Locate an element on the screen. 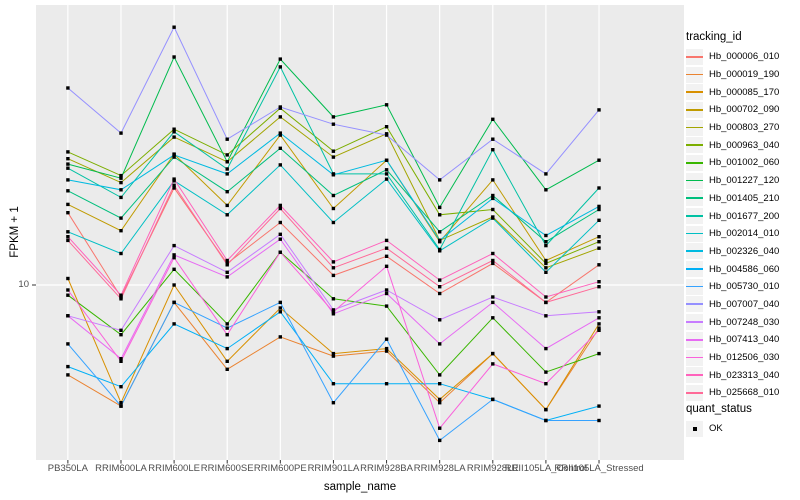 Image resolution: width=800 pixels, height=500 pixels. legend-item-Hb_000019_190: Hb_000019_190 is located at coordinates (732, 75).